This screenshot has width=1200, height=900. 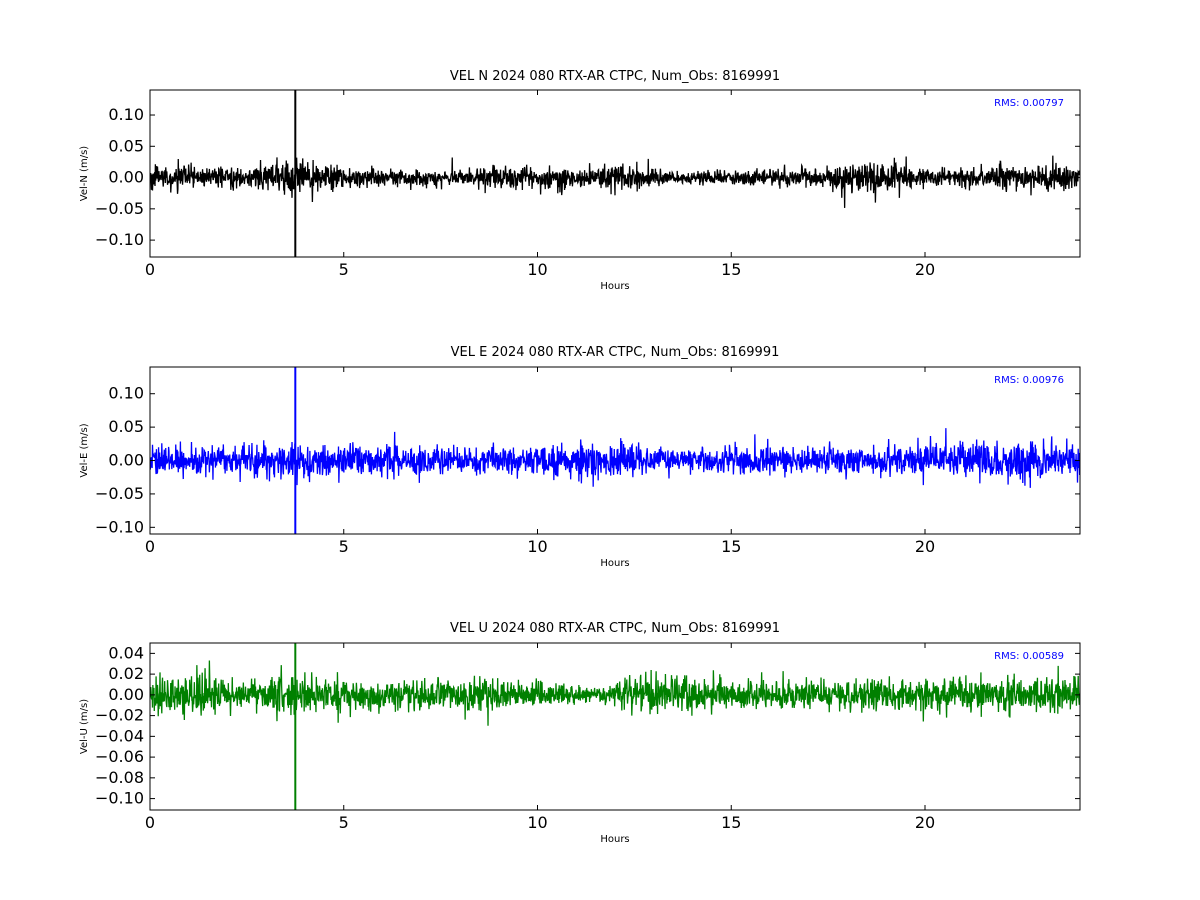 I want to click on rms-label: RMS: 0.00589, so click(x=1029, y=656).